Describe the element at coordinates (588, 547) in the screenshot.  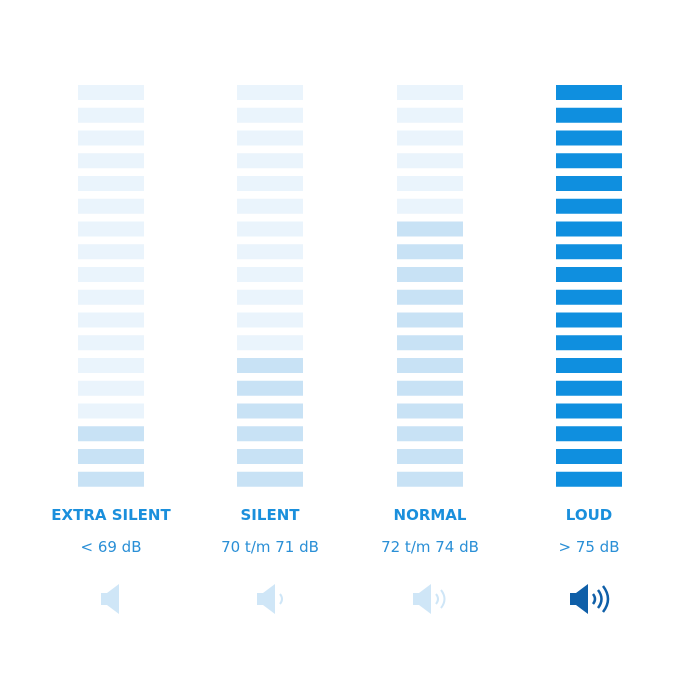
I see `level-range: > 75 dB` at that location.